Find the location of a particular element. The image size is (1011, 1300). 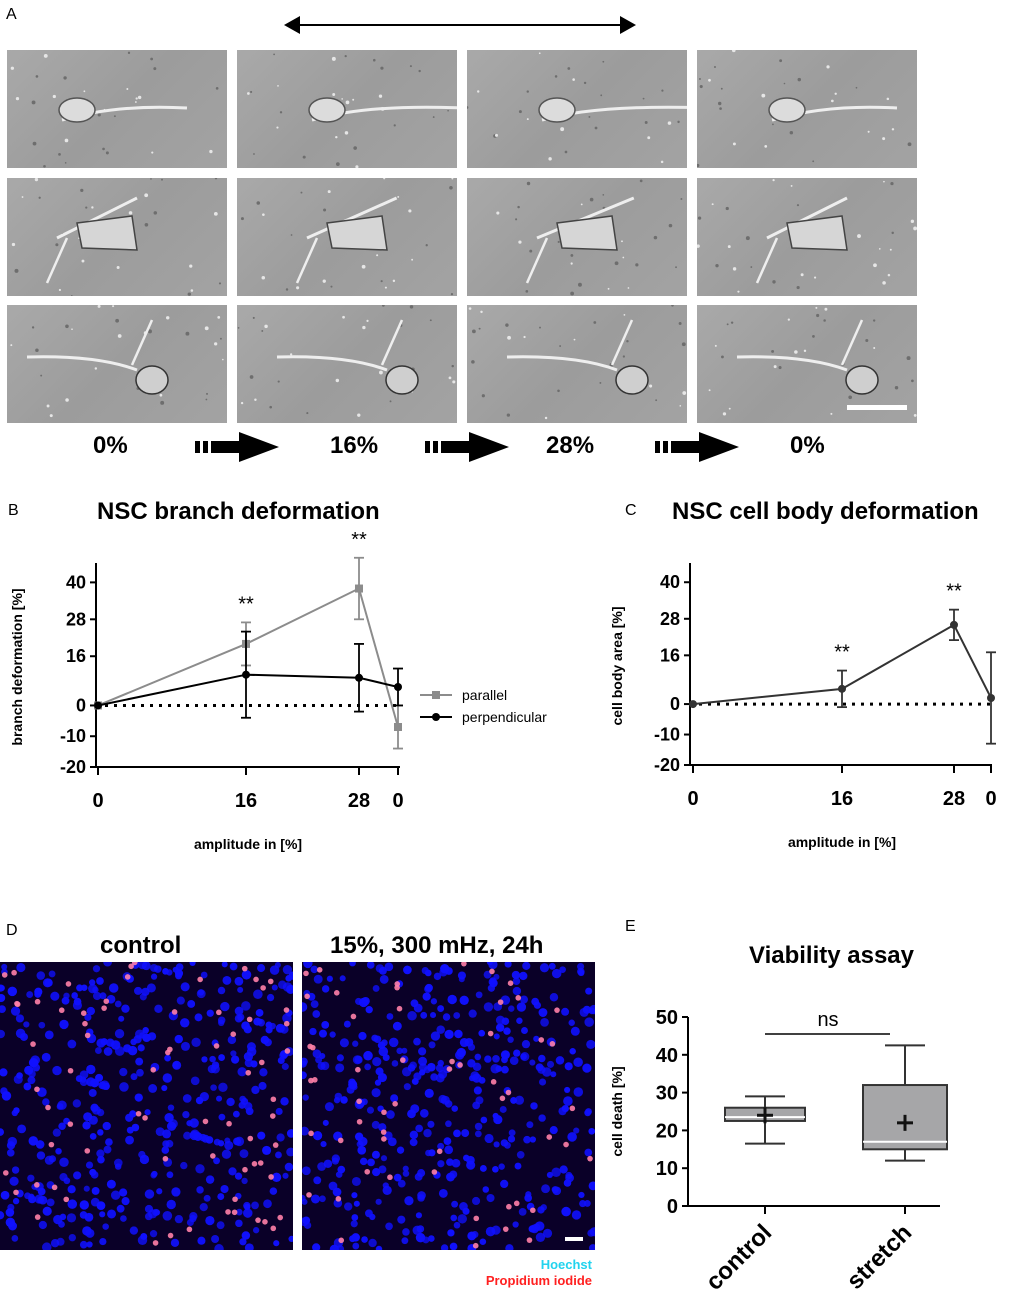

legend-label: parallel is located at coordinates (484, 695).